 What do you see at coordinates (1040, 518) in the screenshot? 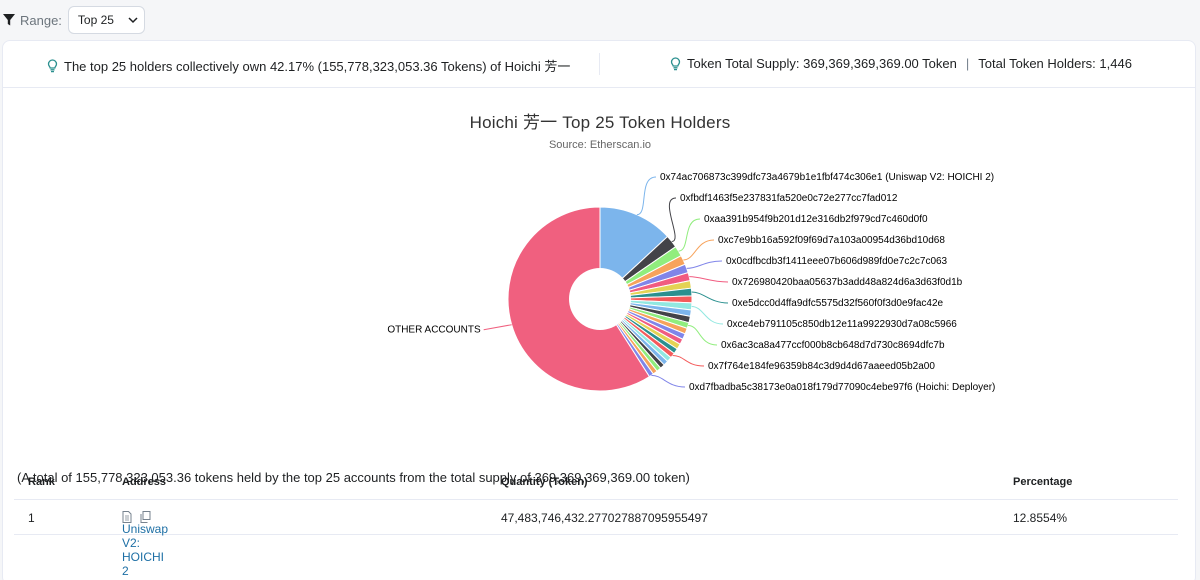
I see `percentage-cell: 12.8554%` at bounding box center [1040, 518].